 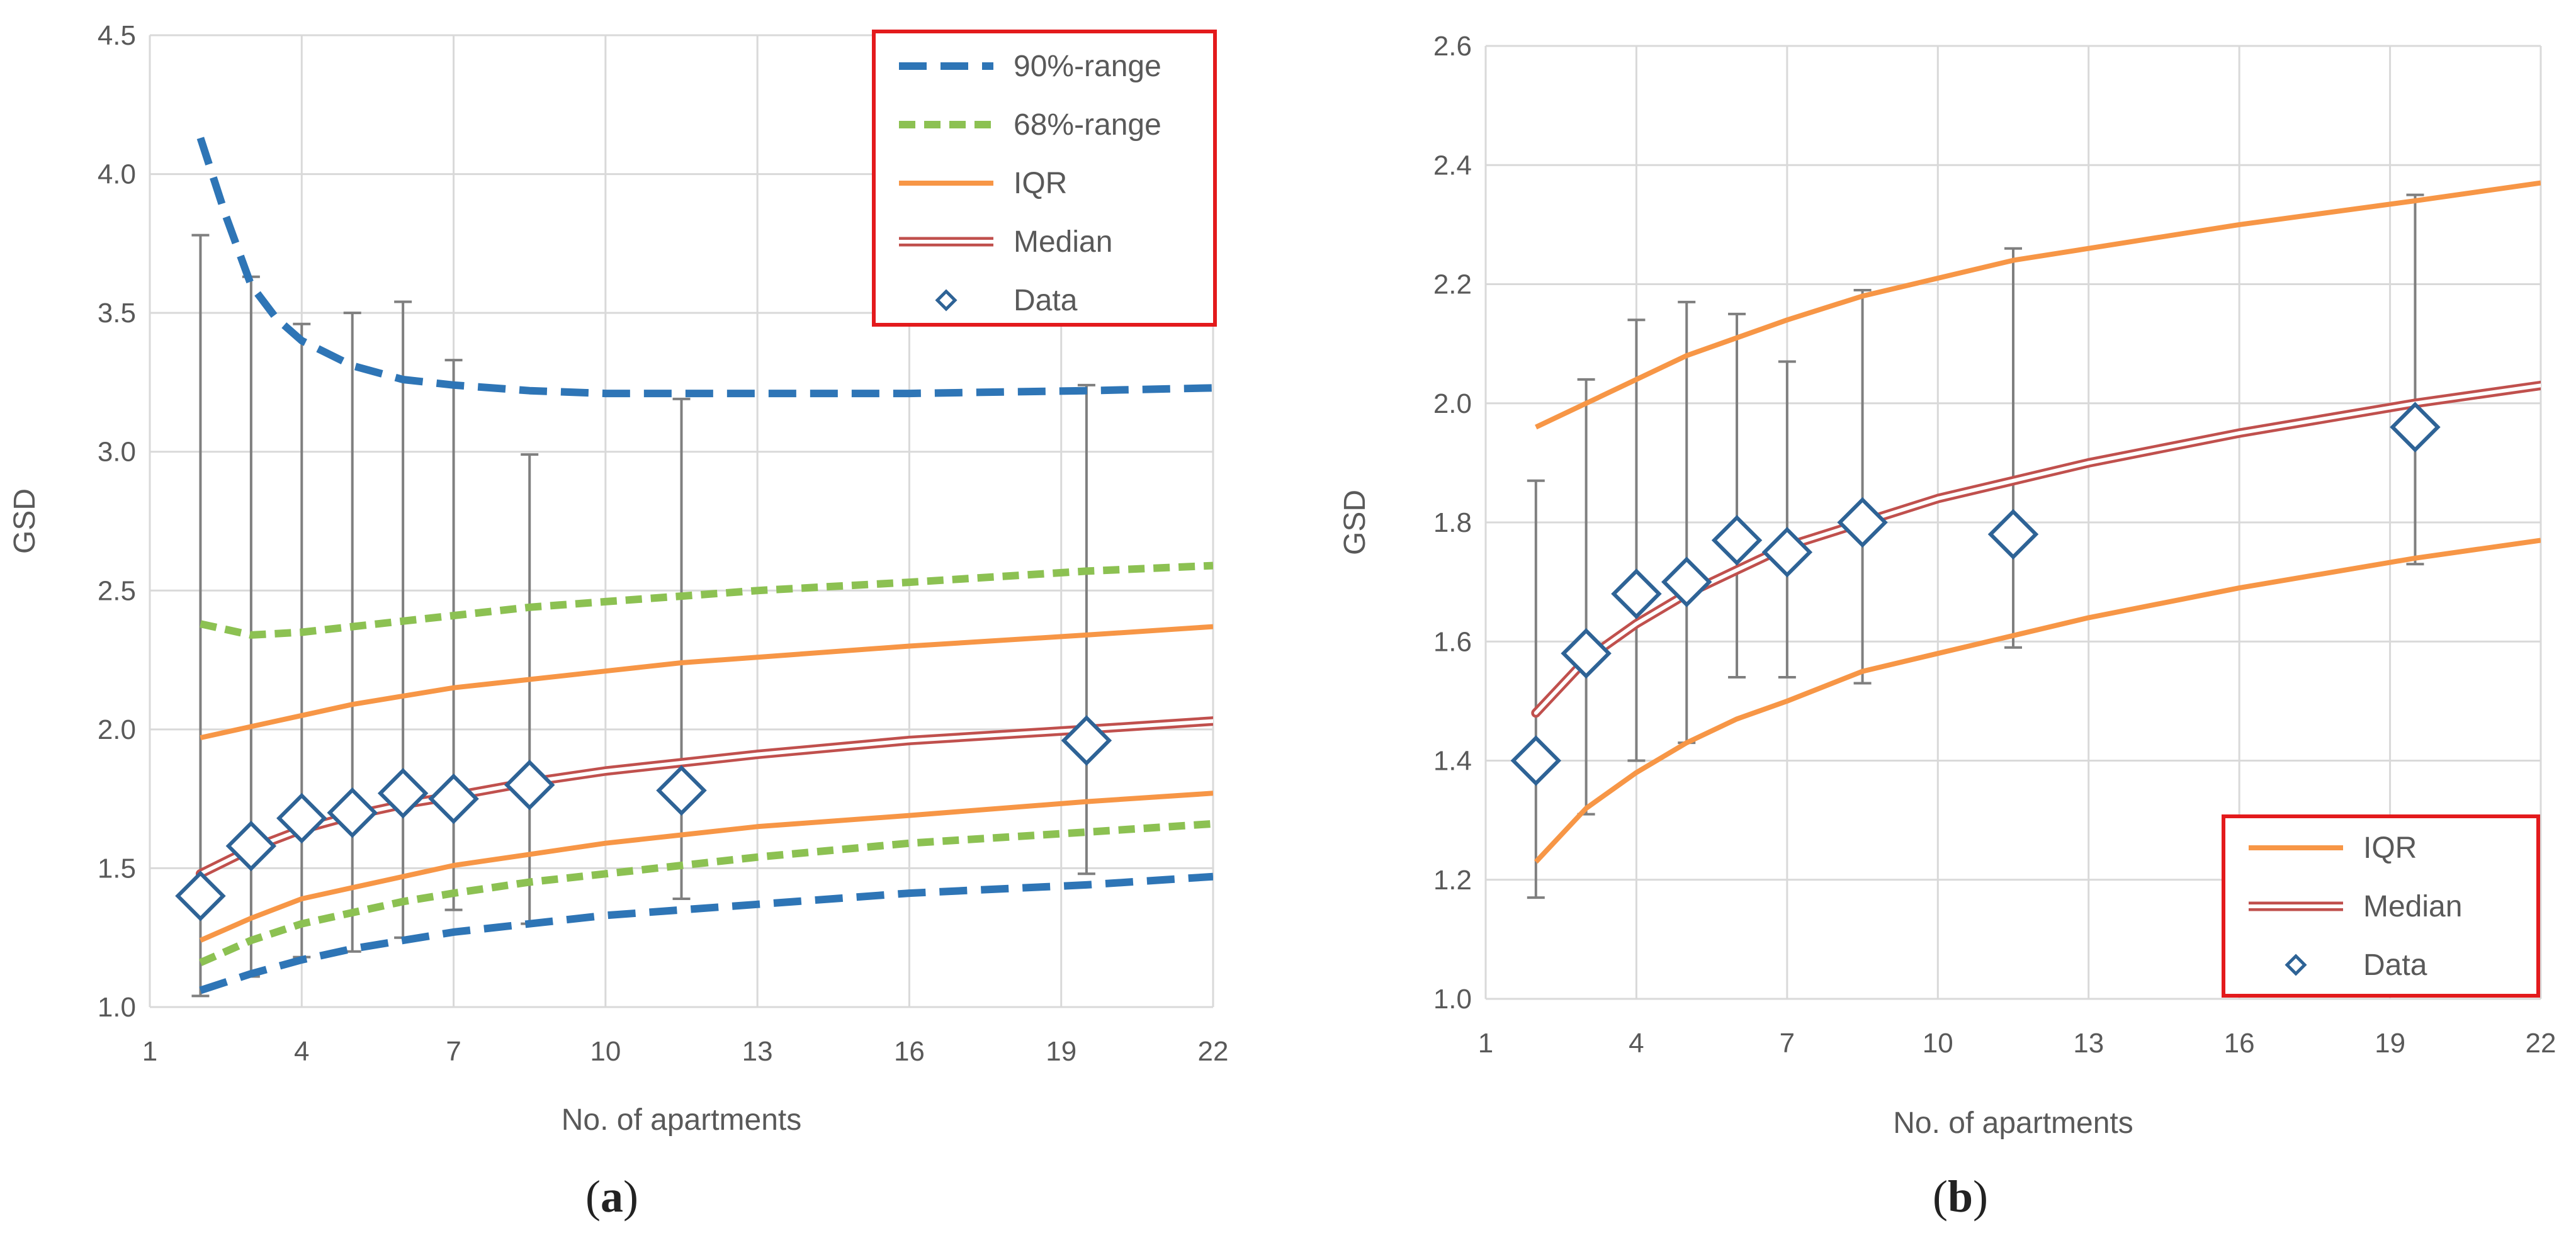 I want to click on legend-box, so click(x=1044, y=178).